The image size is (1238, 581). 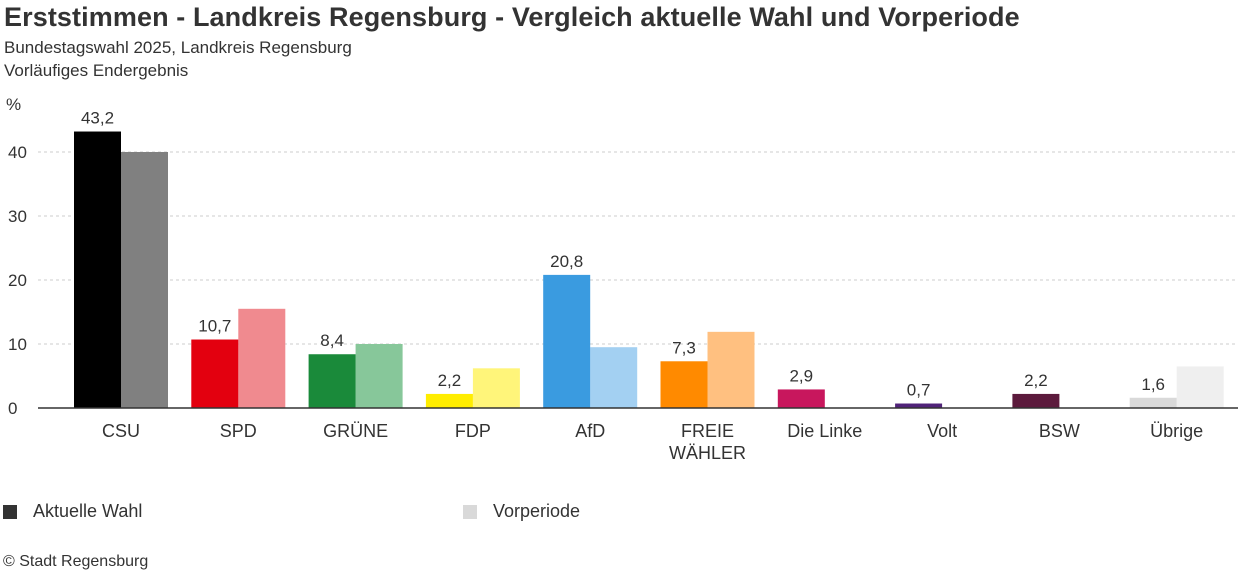 I want to click on x-tick-label-fdp: FDP, so click(x=473, y=431).